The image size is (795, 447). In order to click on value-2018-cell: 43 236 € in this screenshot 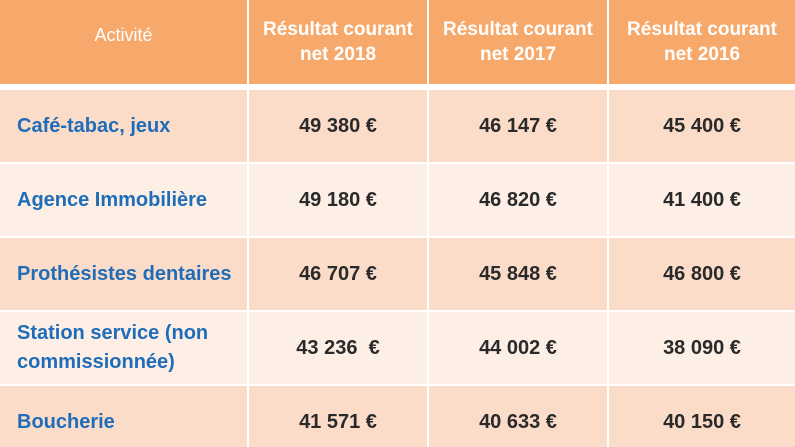, I will do `click(339, 349)`.